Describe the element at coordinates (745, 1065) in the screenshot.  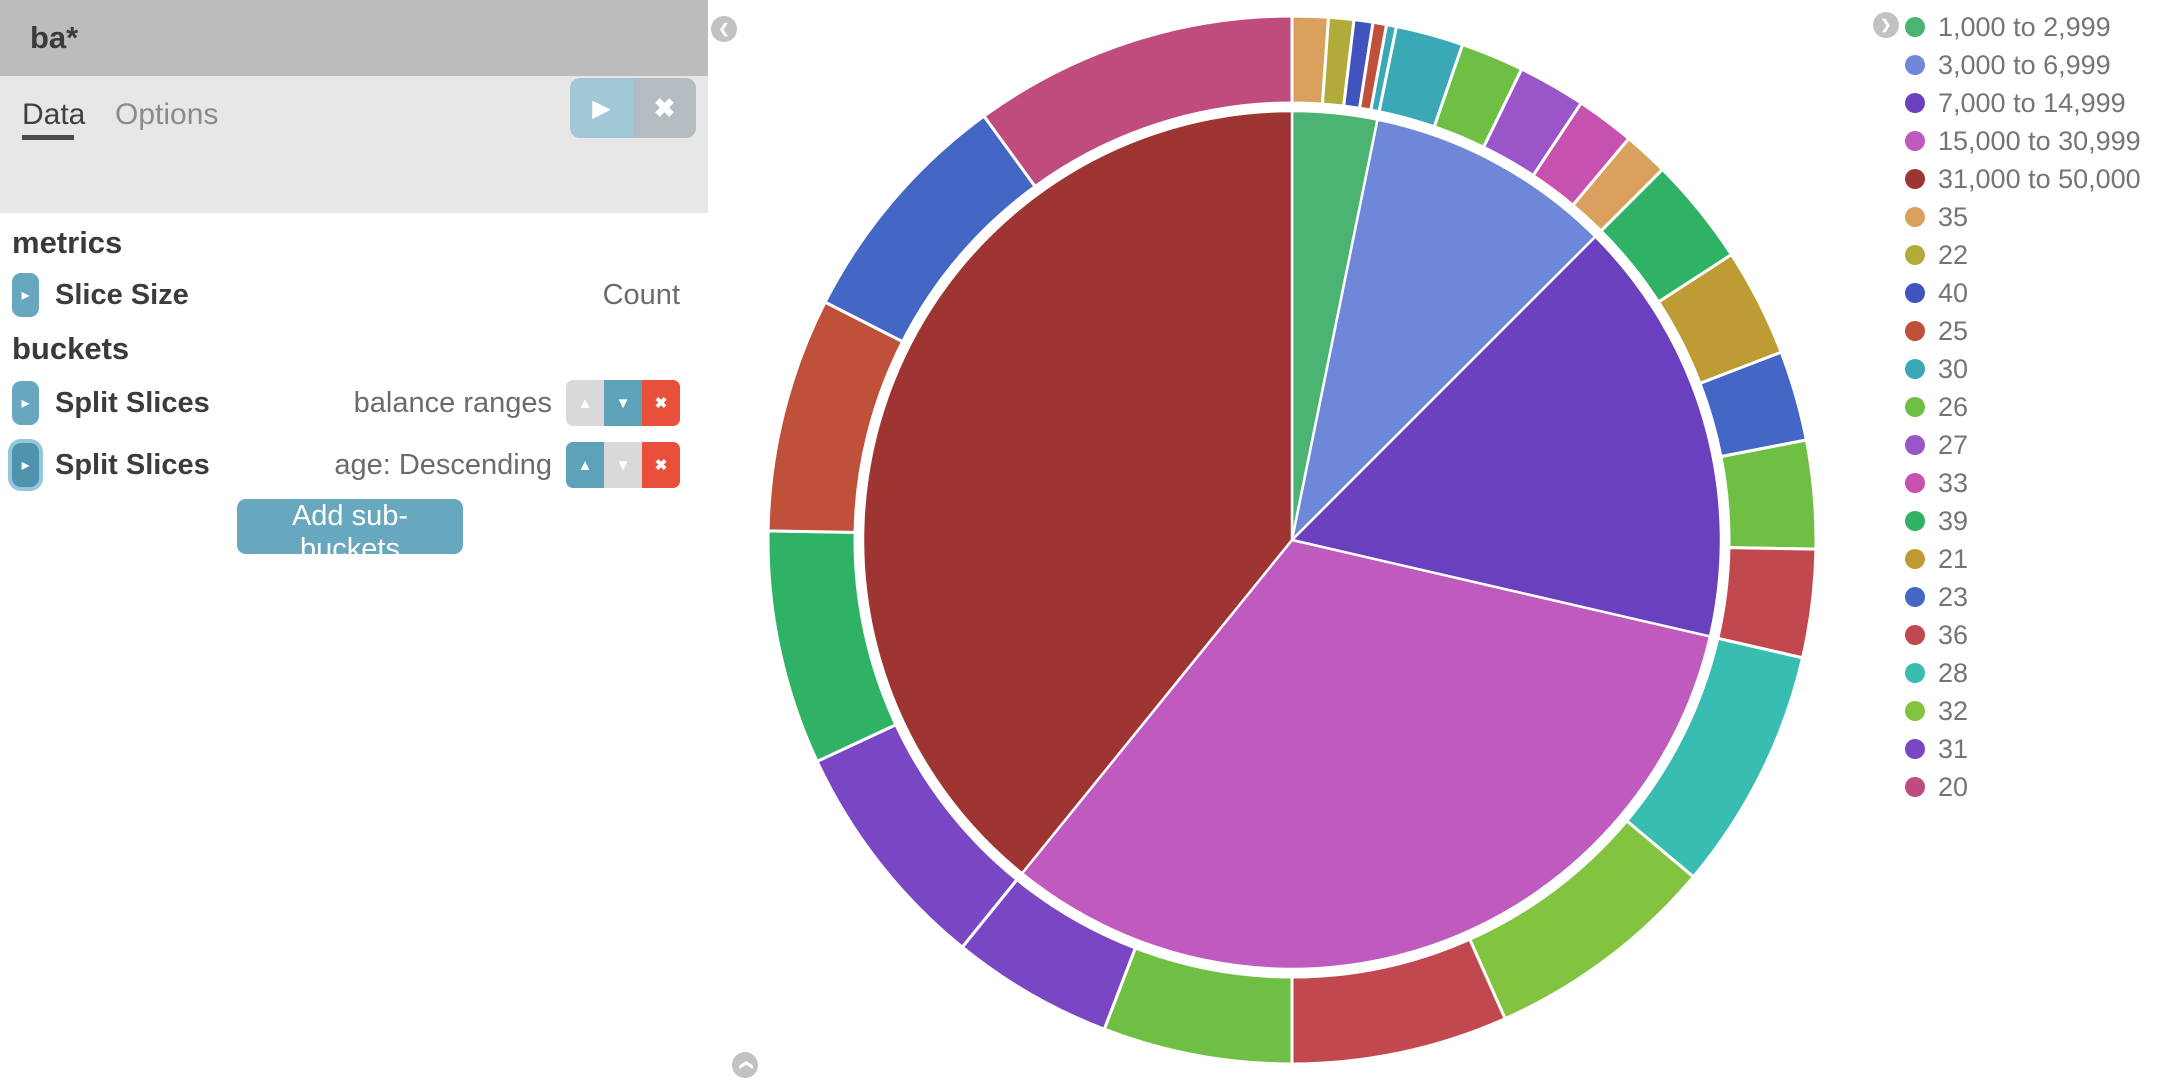
I see `scroll-up-button: ❯` at that location.